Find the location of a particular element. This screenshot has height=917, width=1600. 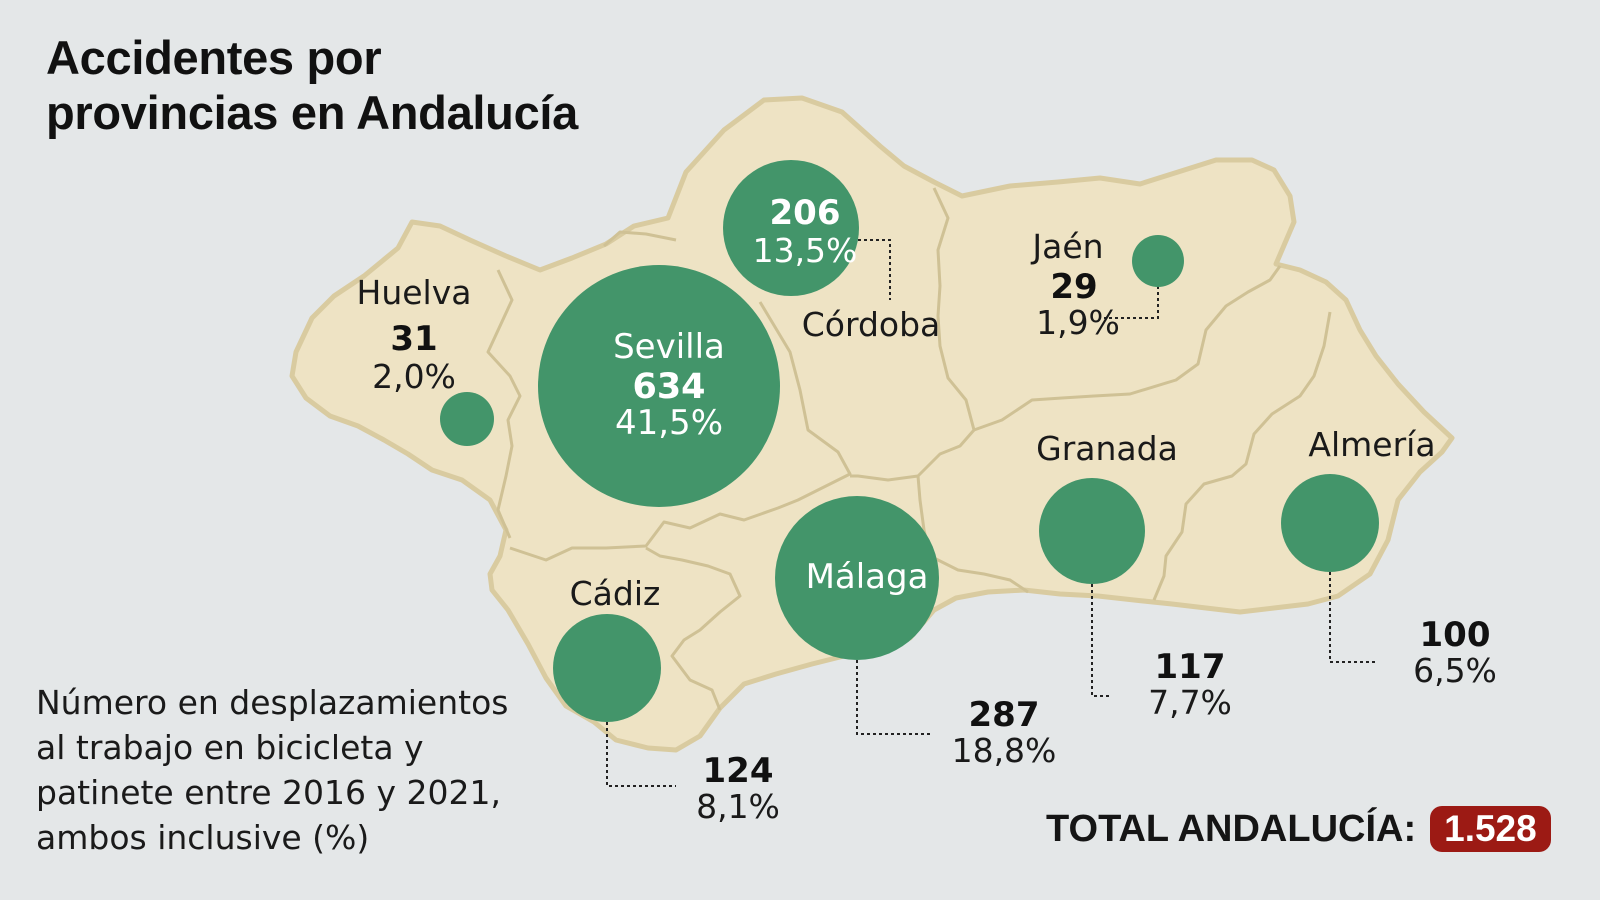

leader-granada is located at coordinates (1100, 640).